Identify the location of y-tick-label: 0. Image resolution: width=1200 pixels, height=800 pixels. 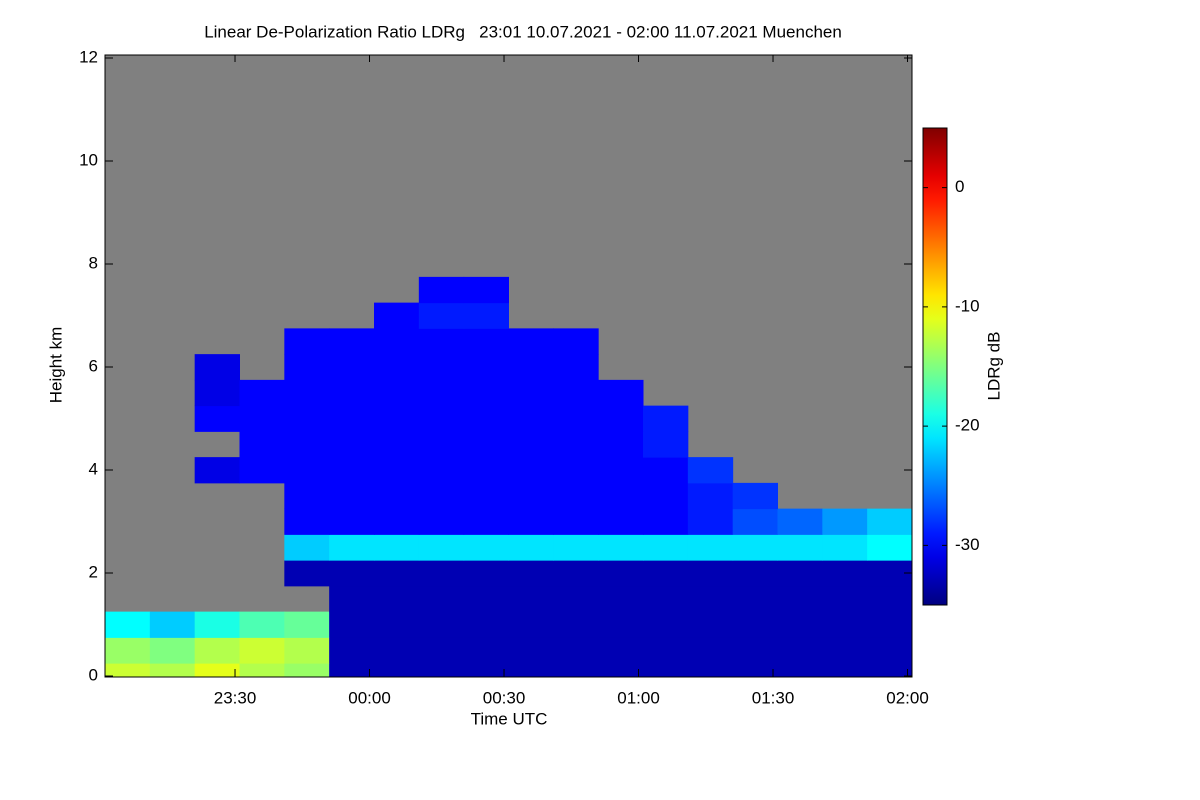
(93, 674).